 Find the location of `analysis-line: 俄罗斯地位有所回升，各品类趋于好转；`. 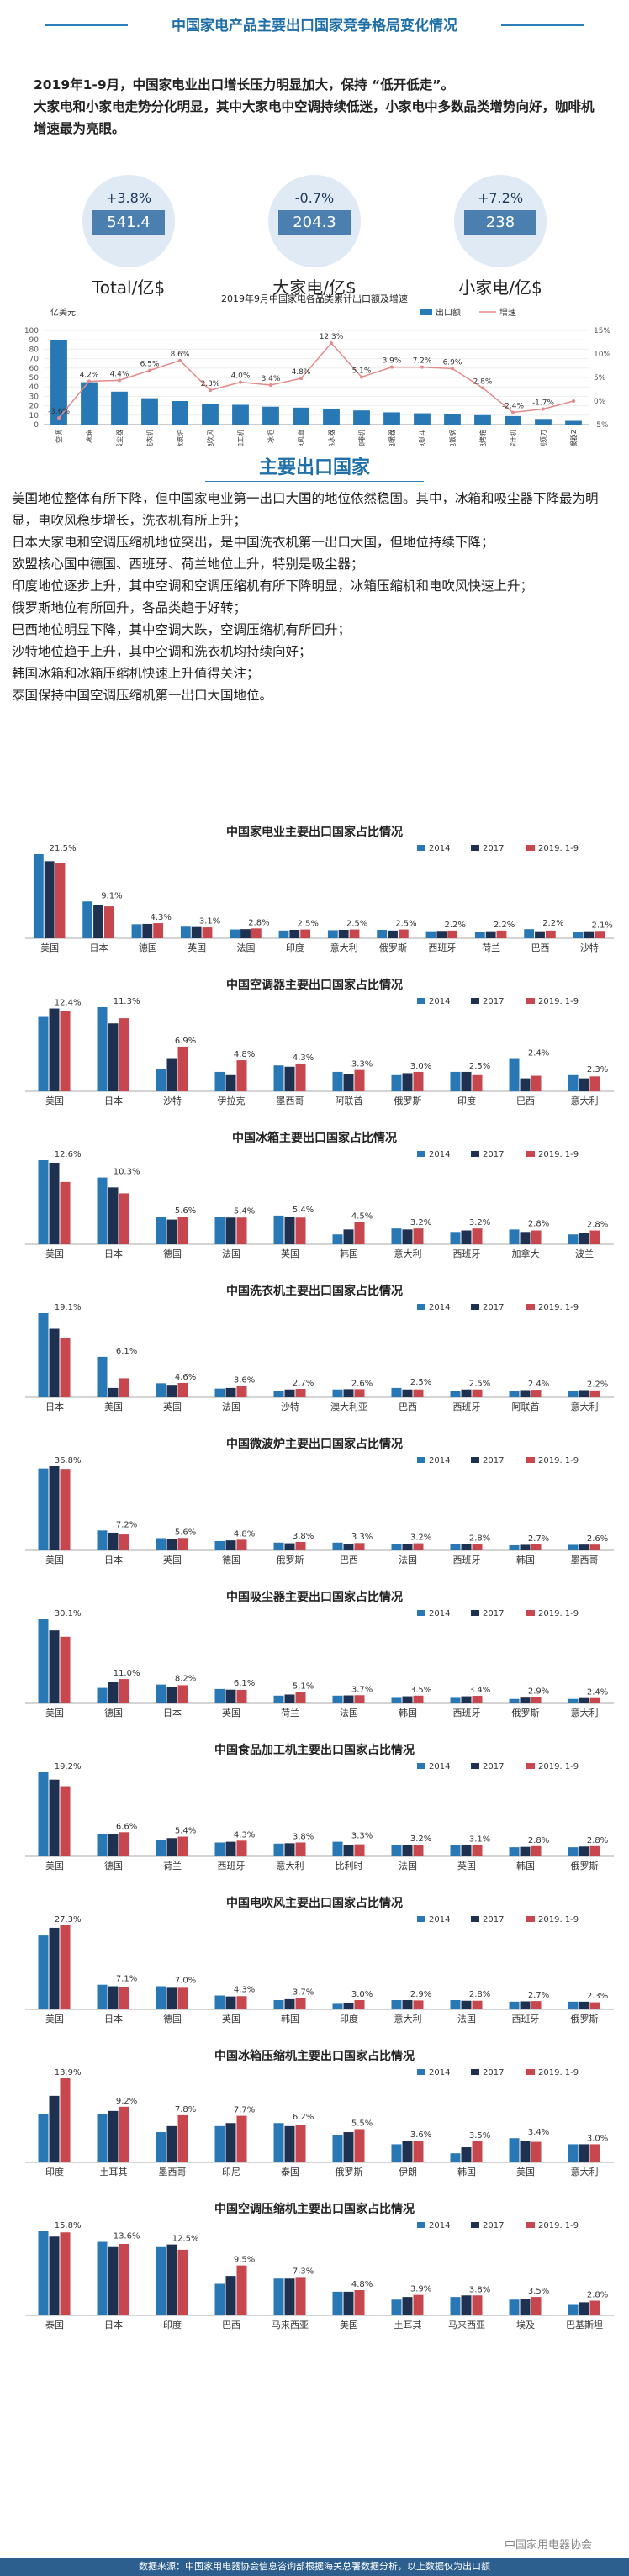

analysis-line: 俄罗斯地位有所回升，各品类趋于好转； is located at coordinates (129, 607).